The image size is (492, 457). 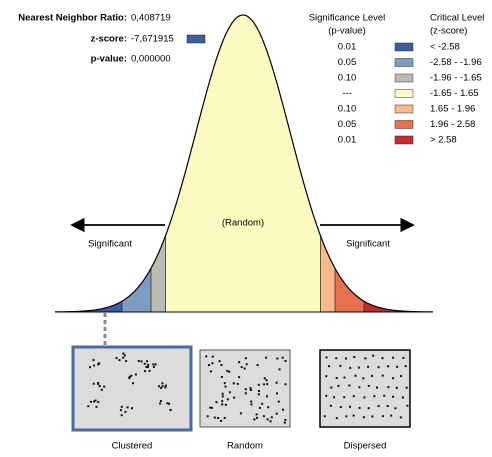 I want to click on legend-header: Critical Level, so click(x=457, y=18).